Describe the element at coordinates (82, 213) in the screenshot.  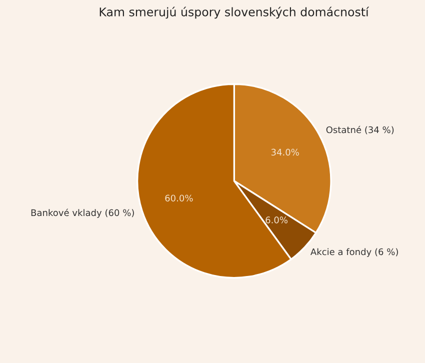
I see `slice-label: Bankové vklady (60 %)` at that location.